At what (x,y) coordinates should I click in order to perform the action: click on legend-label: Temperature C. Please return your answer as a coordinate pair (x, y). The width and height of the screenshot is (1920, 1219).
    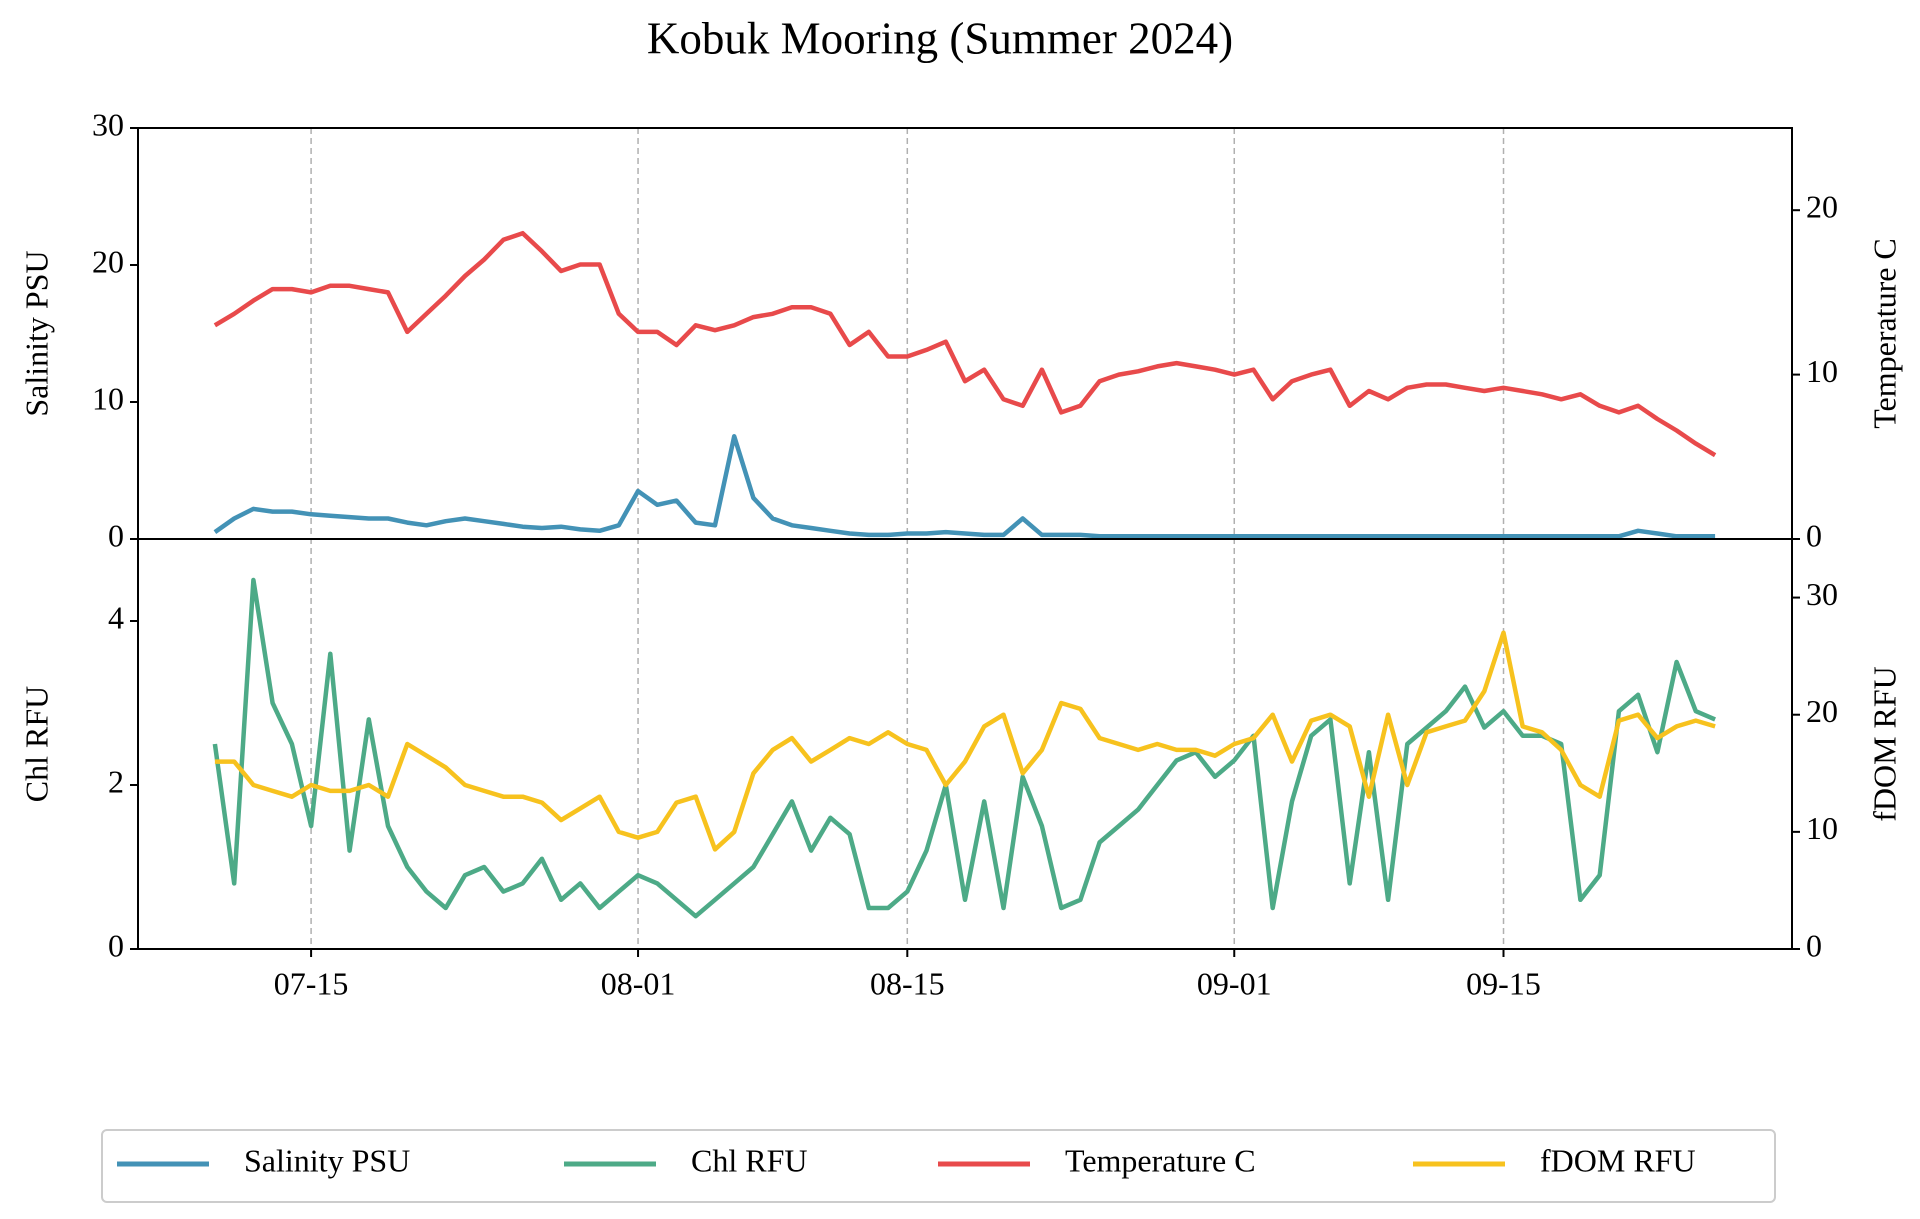
    Looking at the image, I should click on (1160, 1160).